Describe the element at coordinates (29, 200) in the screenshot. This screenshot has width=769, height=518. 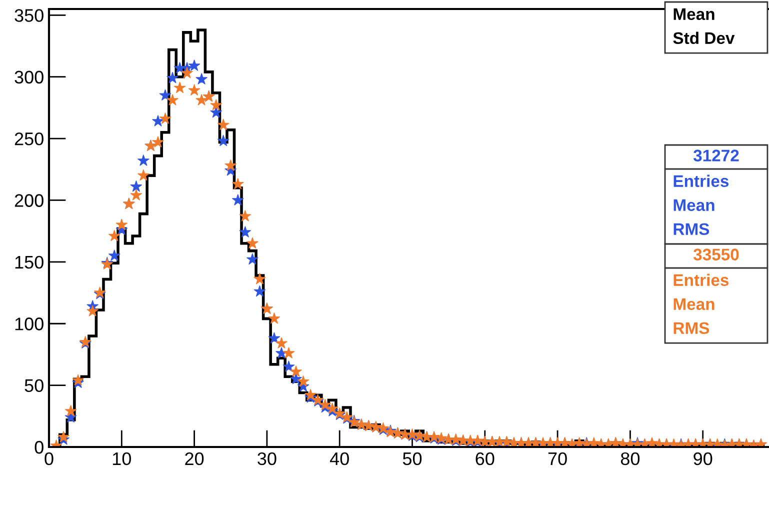
I see `y-tick-label: 200` at that location.